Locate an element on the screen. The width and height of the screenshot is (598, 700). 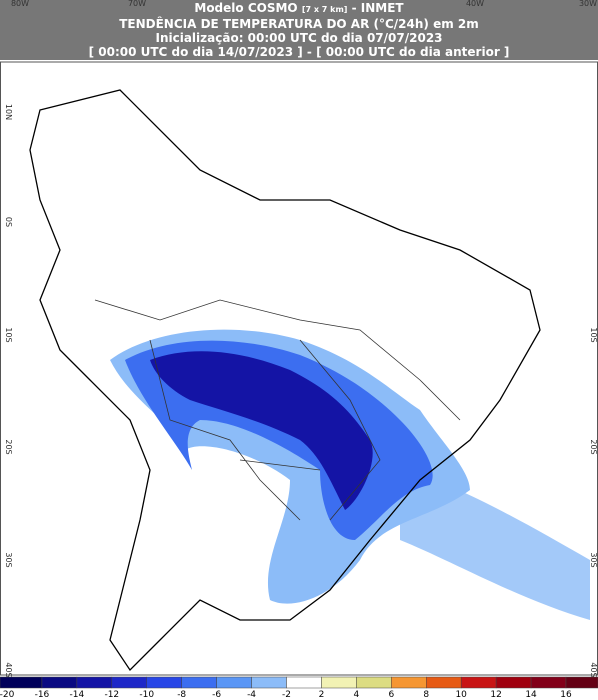
colorbar-label: -6 is located at coordinates (216, 695).